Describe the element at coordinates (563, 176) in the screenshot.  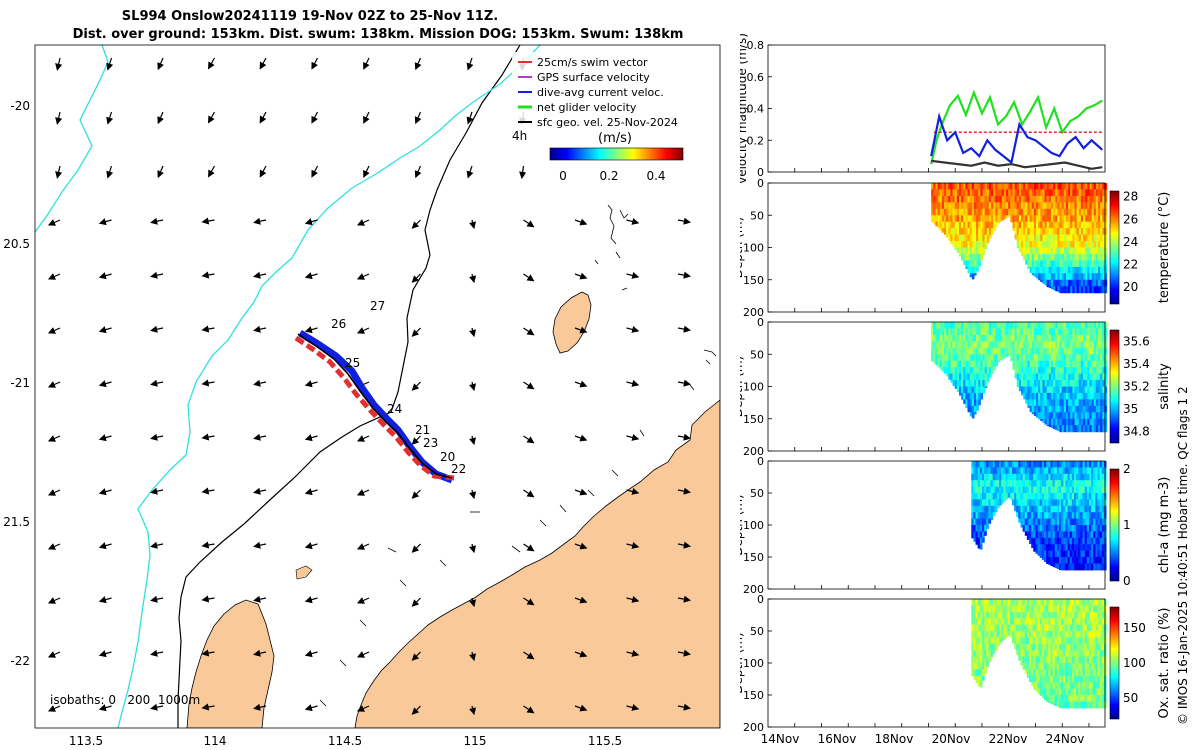
I see `map-colorbar-tick: 0` at that location.